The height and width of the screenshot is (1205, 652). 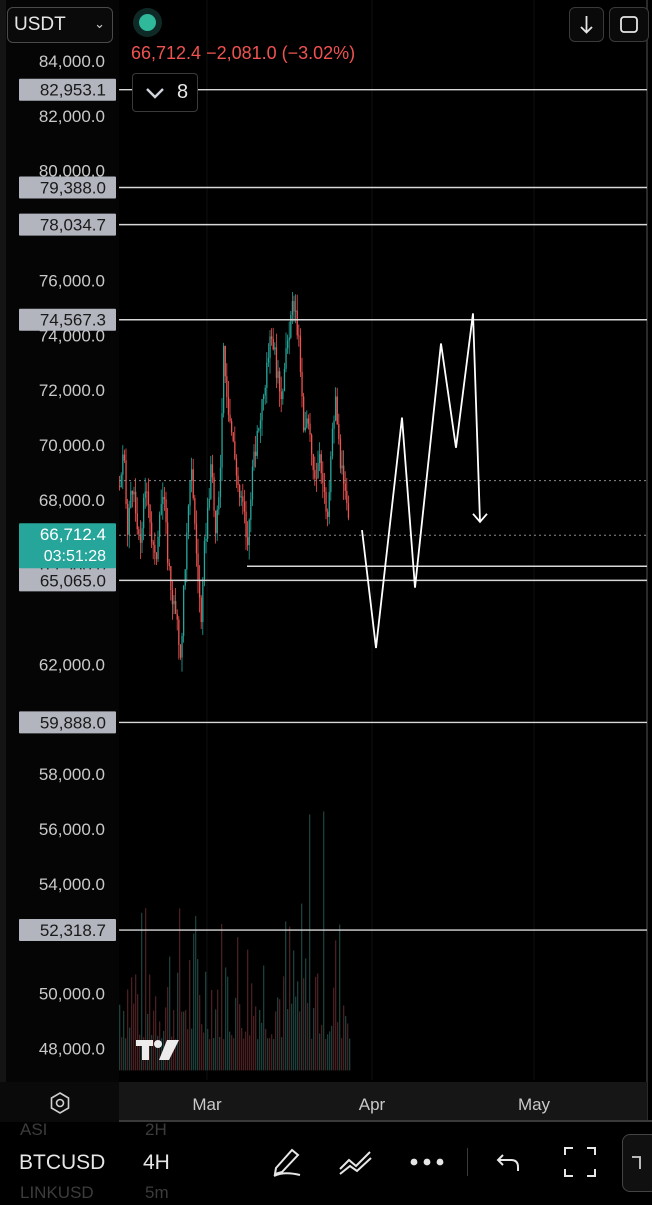 What do you see at coordinates (509, 1162) in the screenshot?
I see `undo-icon` at bounding box center [509, 1162].